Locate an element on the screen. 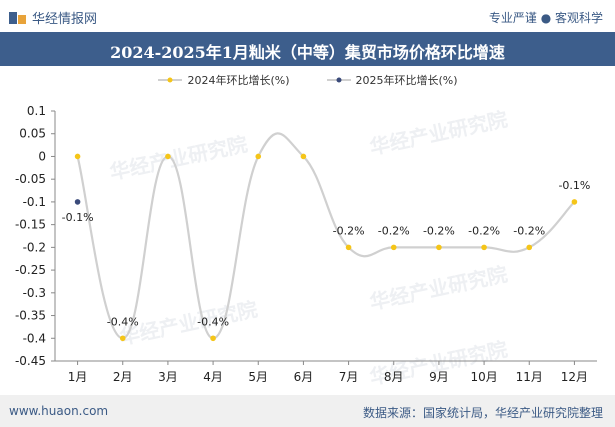 This screenshot has width=615, height=427. title-bar: 2024-2025年1月籼米（中等）集贸市场价格环比增速 is located at coordinates (307, 49).